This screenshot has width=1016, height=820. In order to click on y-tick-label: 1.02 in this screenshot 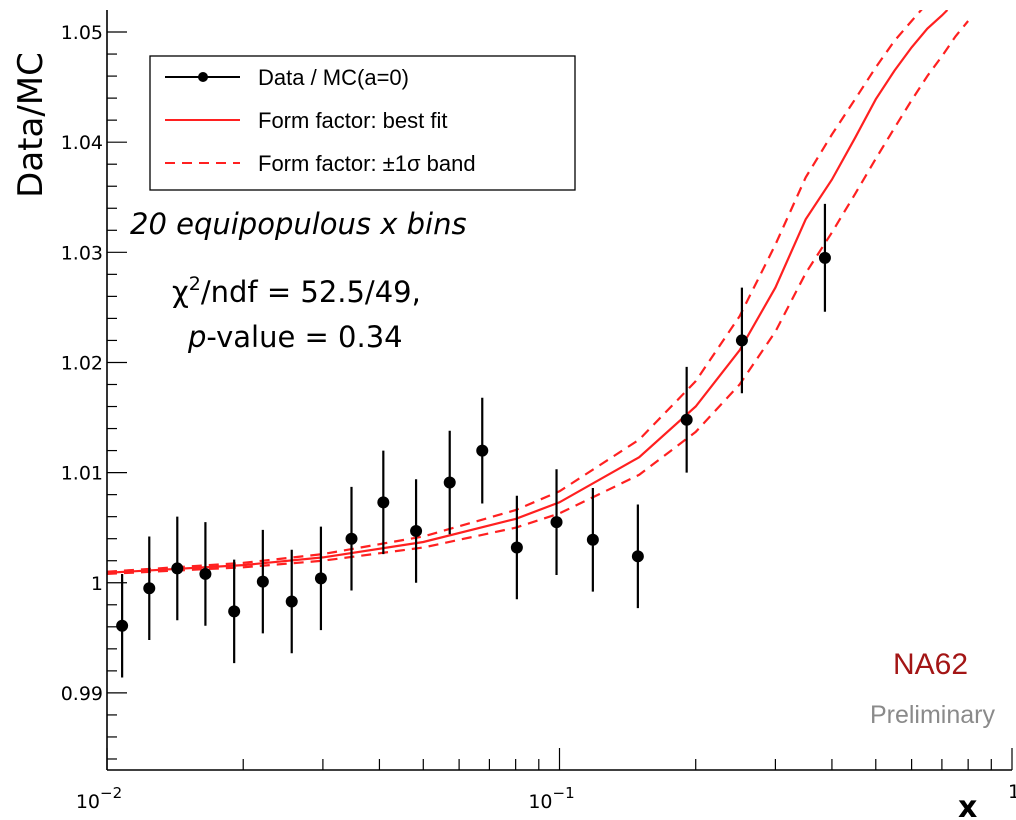, I will do `click(82, 363)`.